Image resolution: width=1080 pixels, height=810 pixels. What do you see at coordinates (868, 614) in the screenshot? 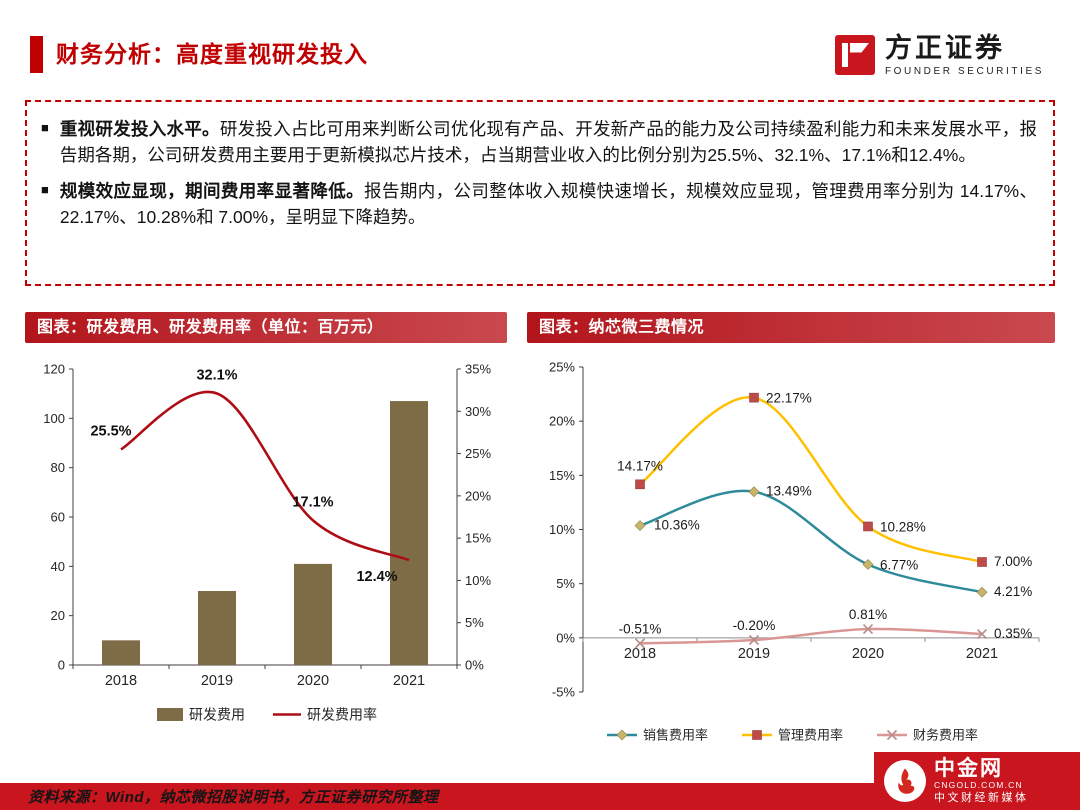
I see `data-label: 0.81%` at bounding box center [868, 614].